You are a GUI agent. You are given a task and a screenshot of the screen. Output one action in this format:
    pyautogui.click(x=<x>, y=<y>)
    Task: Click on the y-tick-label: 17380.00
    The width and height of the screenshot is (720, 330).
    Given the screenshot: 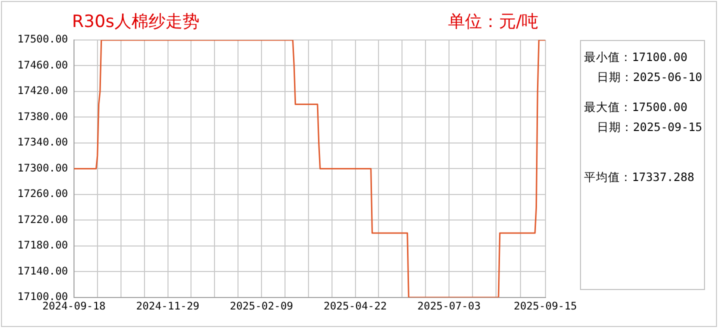 What is the action you would take?
    pyautogui.click(x=42, y=116)
    